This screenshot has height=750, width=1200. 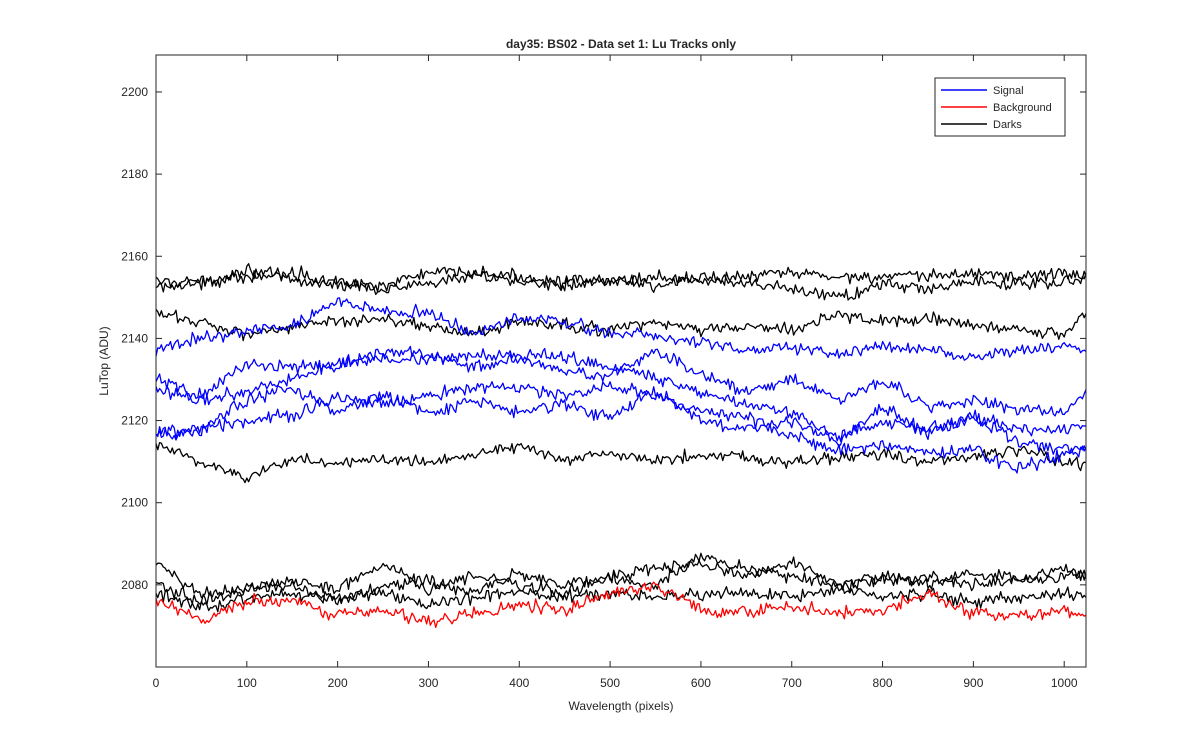 I want to click on y-axis-label: LuTop (ADU), so click(x=104, y=360).